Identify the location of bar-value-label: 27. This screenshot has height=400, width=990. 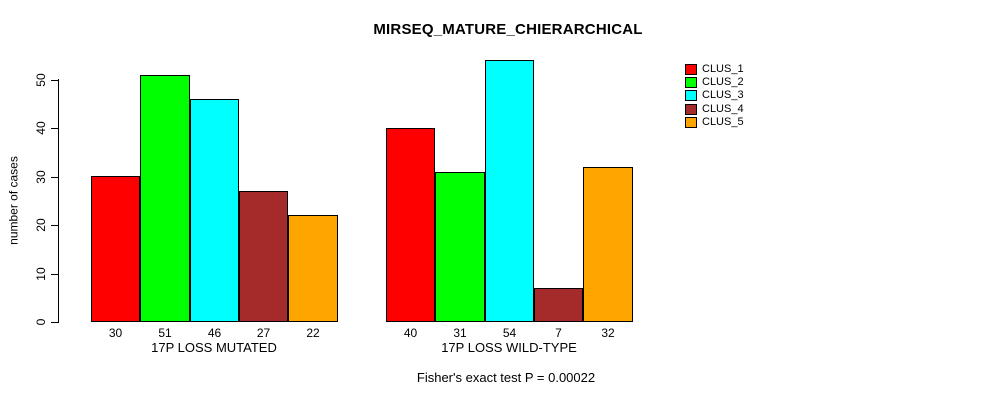
(263, 333).